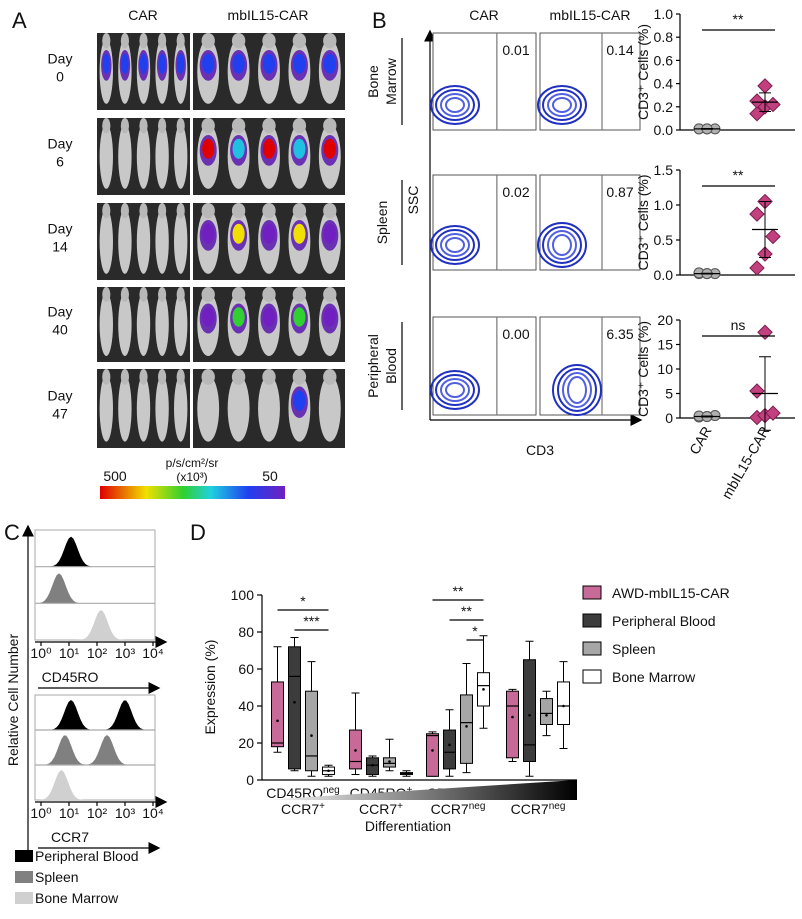 The image size is (802, 919). I want to click on x-tick-label: mbIL15-CAR, so click(745, 463).